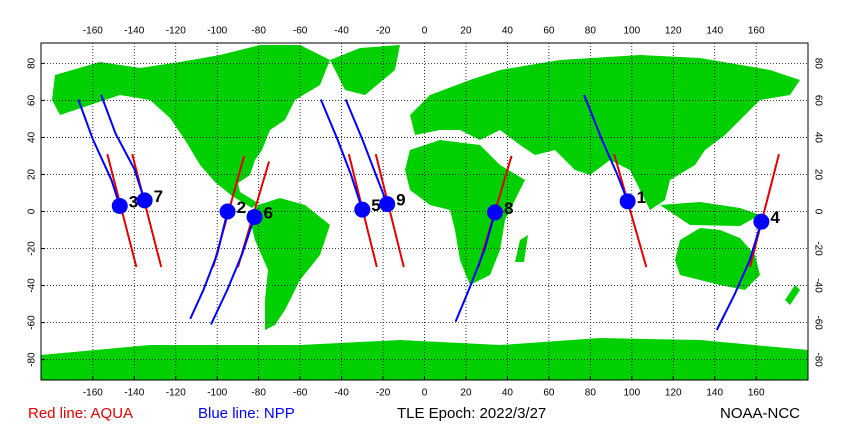 This screenshot has width=850, height=430. What do you see at coordinates (792, 295) in the screenshot?
I see `new-zealand` at bounding box center [792, 295].